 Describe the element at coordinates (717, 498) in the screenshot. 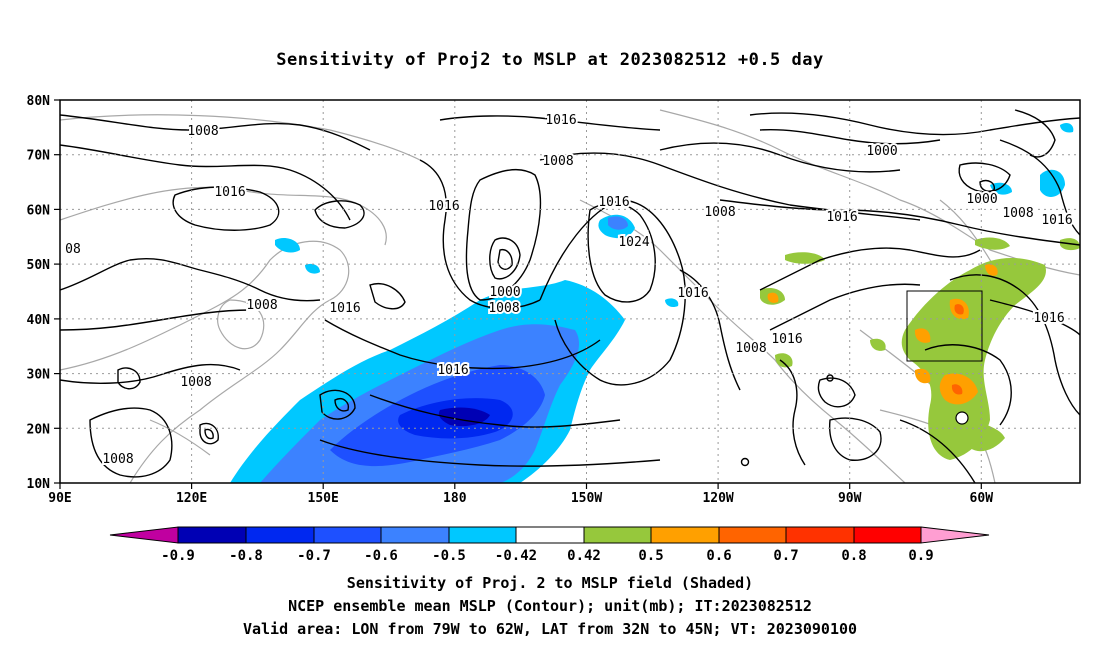

I see `lon-label: 120W` at that location.